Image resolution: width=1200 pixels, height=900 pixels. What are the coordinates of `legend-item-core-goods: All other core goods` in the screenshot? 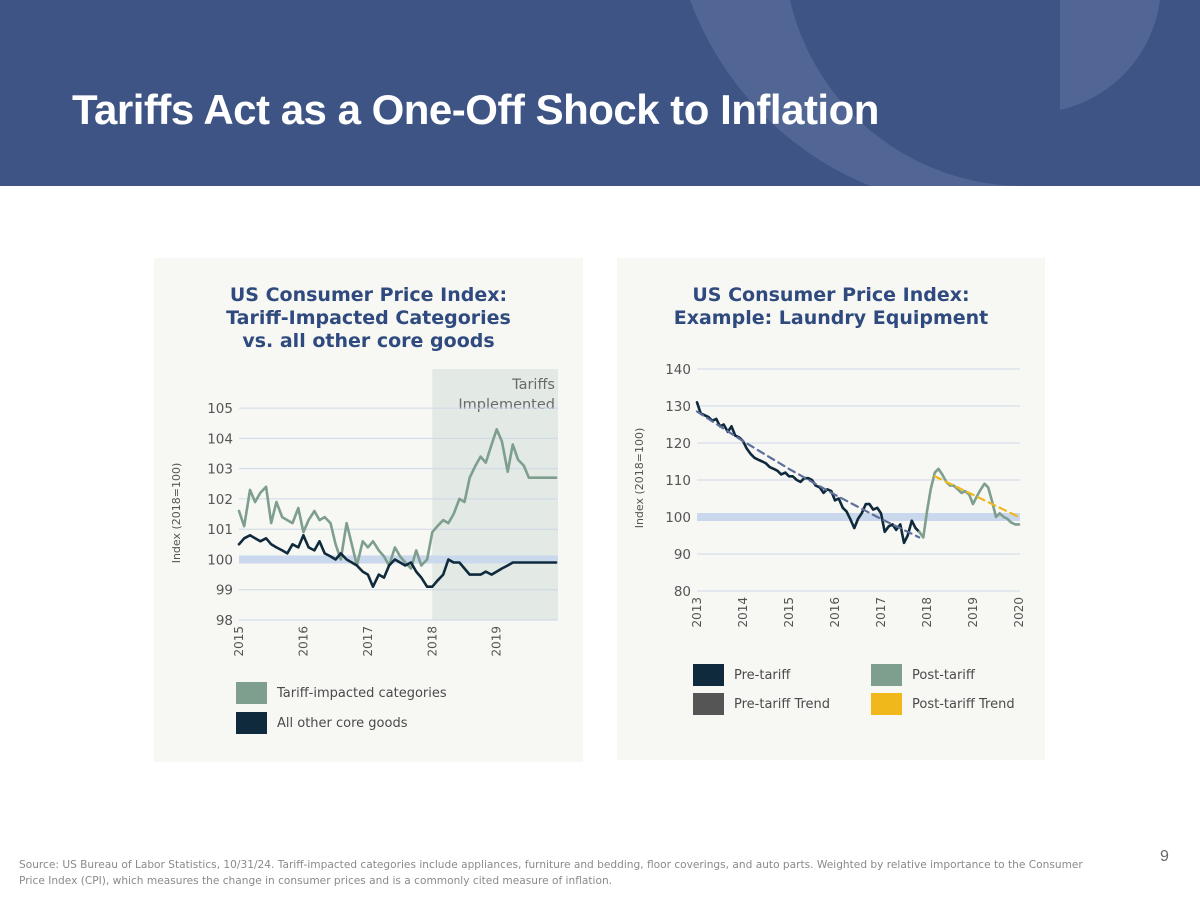 It's located at (322, 723).